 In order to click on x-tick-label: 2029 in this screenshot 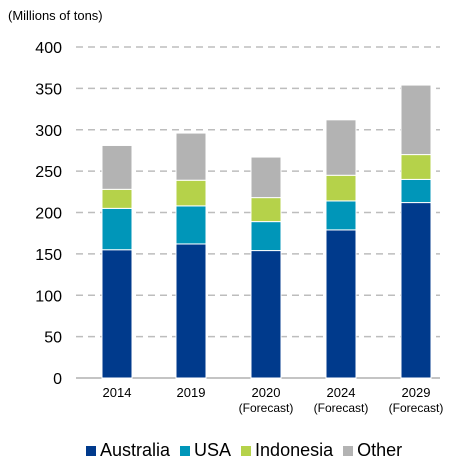, I will do `click(416, 392)`.